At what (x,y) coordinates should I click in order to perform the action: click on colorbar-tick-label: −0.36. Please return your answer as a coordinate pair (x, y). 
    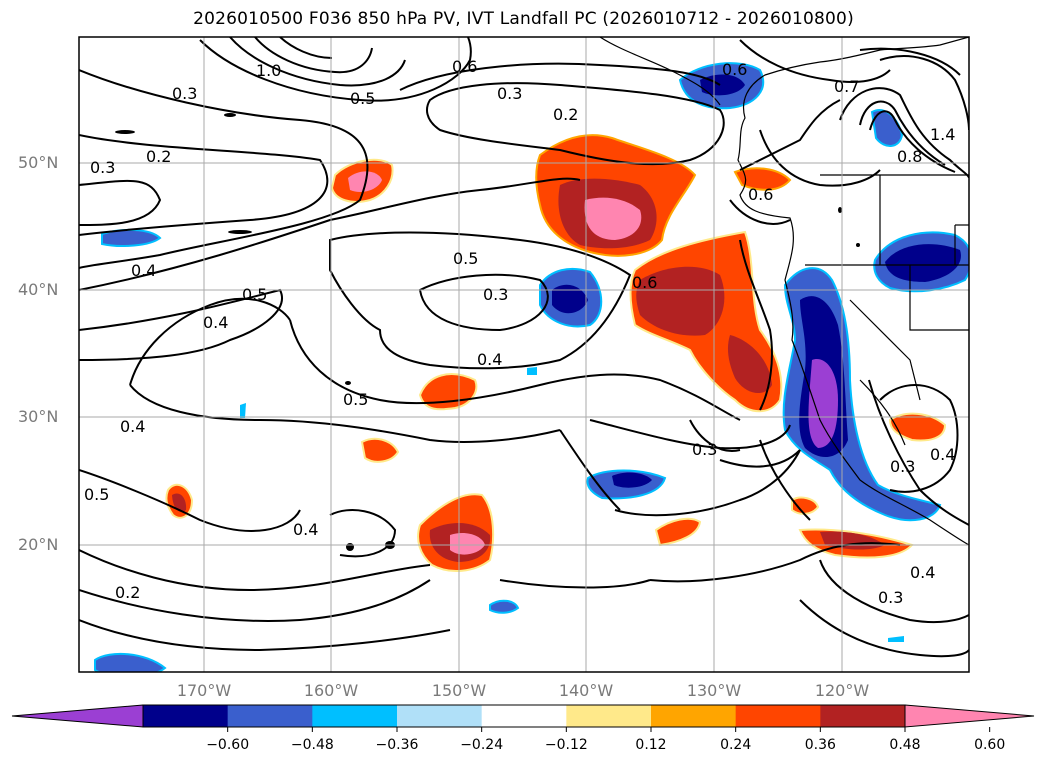
    Looking at the image, I should click on (397, 745).